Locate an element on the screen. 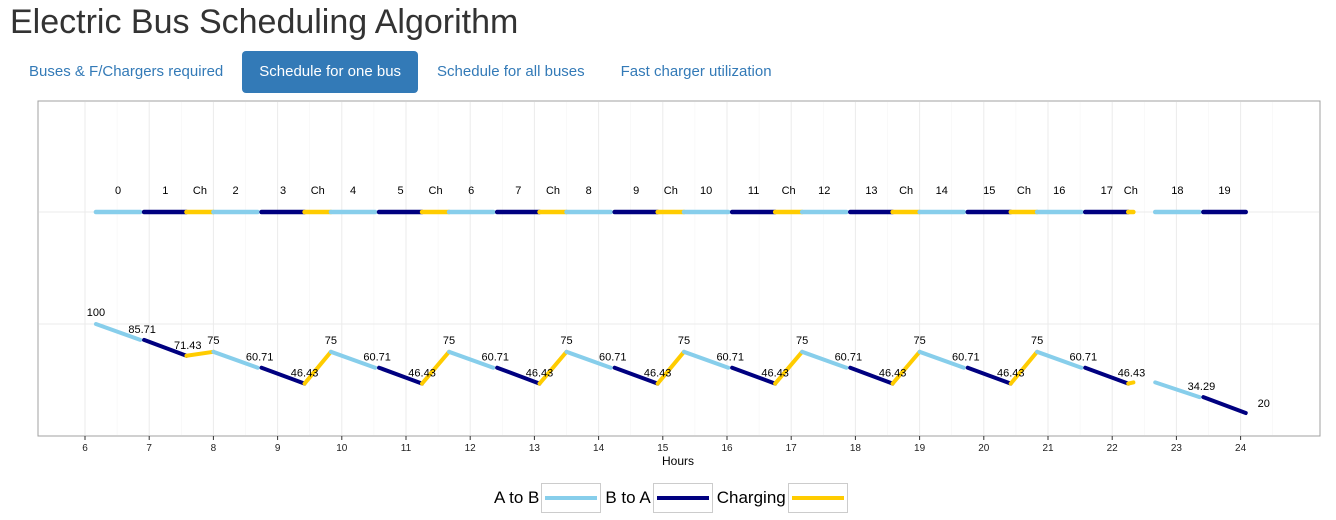 The width and height of the screenshot is (1336, 520). schedule-trip-label: 12 is located at coordinates (824, 191).